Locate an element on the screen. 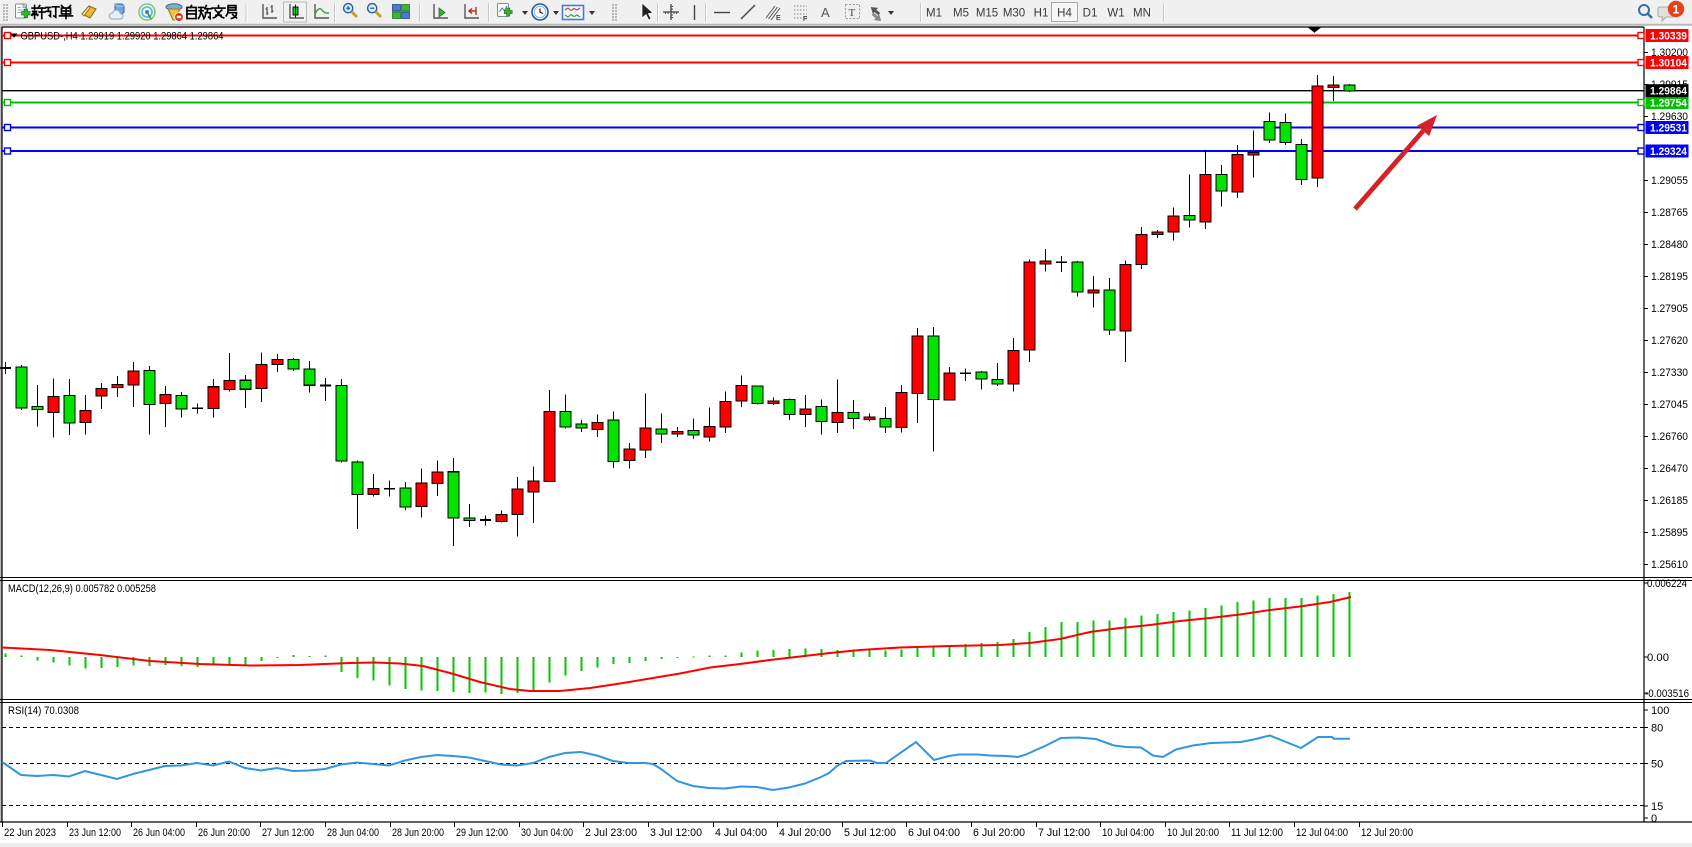 The width and height of the screenshot is (1692, 847). svg-text: 1.30339 is located at coordinates (1668, 37).